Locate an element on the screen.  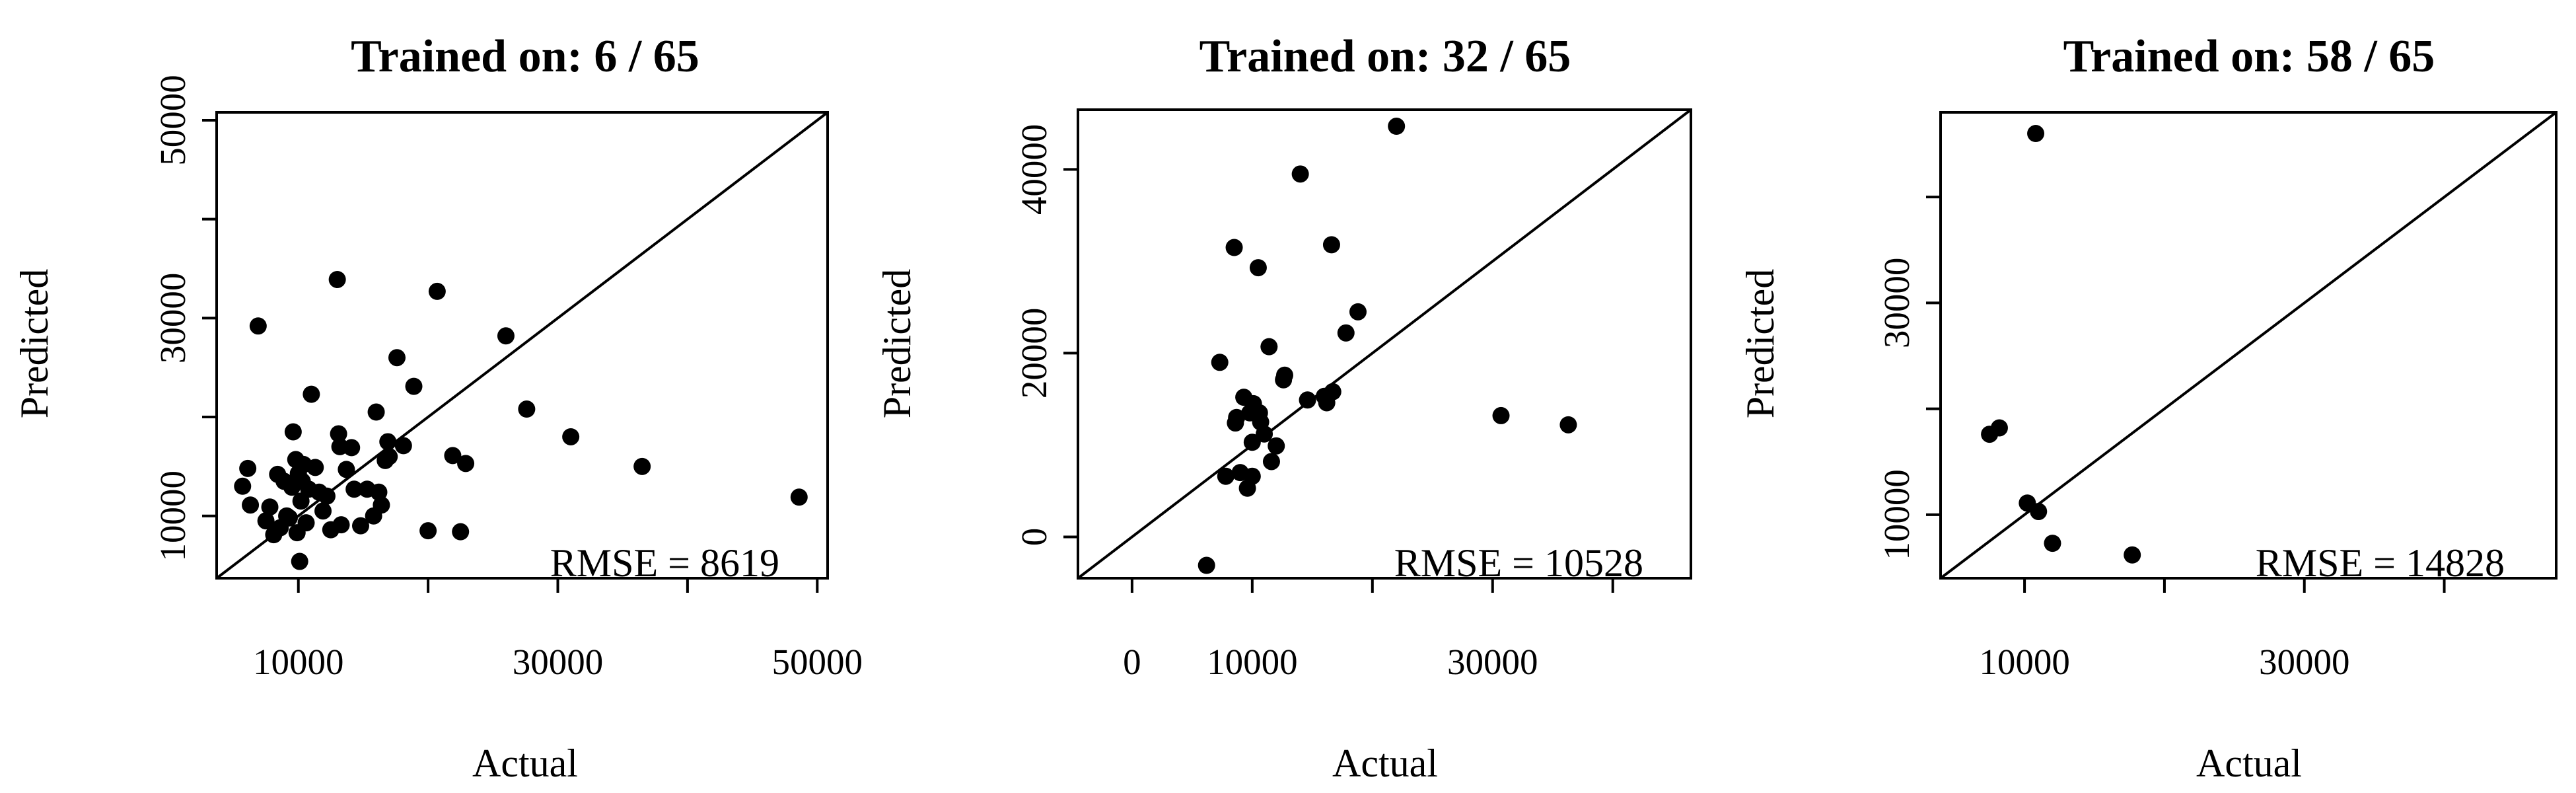
panel-2-x-tick-label: 0 is located at coordinates (1132, 662).